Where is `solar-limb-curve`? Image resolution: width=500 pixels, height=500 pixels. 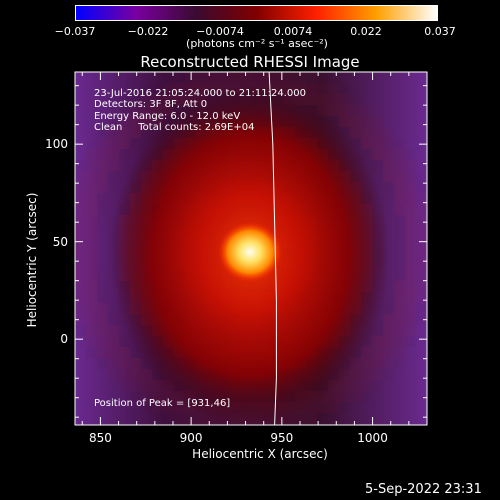
solar-limb-curve is located at coordinates (272, 248).